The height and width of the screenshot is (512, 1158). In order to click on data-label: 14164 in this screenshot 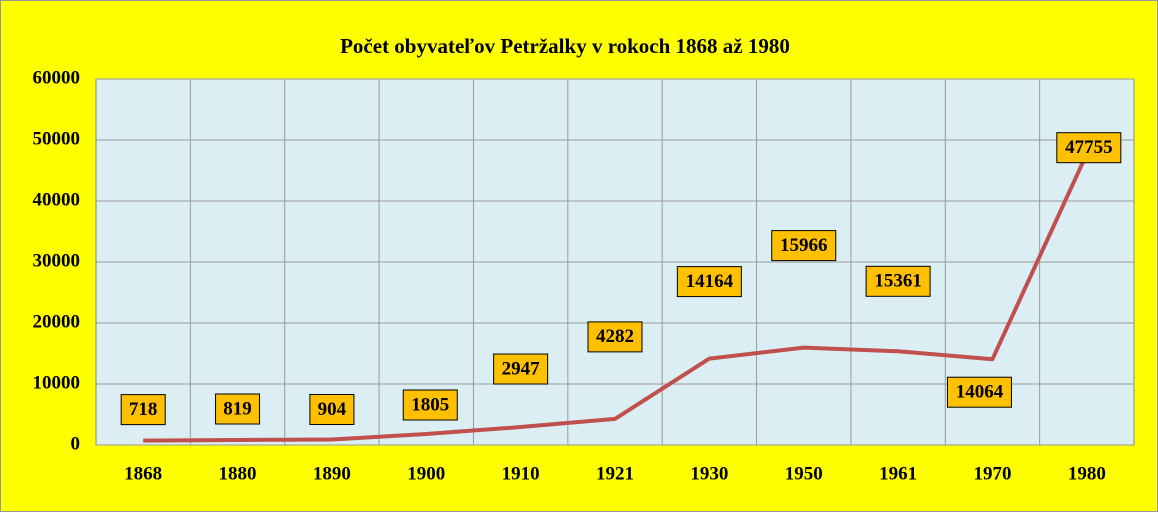, I will do `click(710, 281)`.